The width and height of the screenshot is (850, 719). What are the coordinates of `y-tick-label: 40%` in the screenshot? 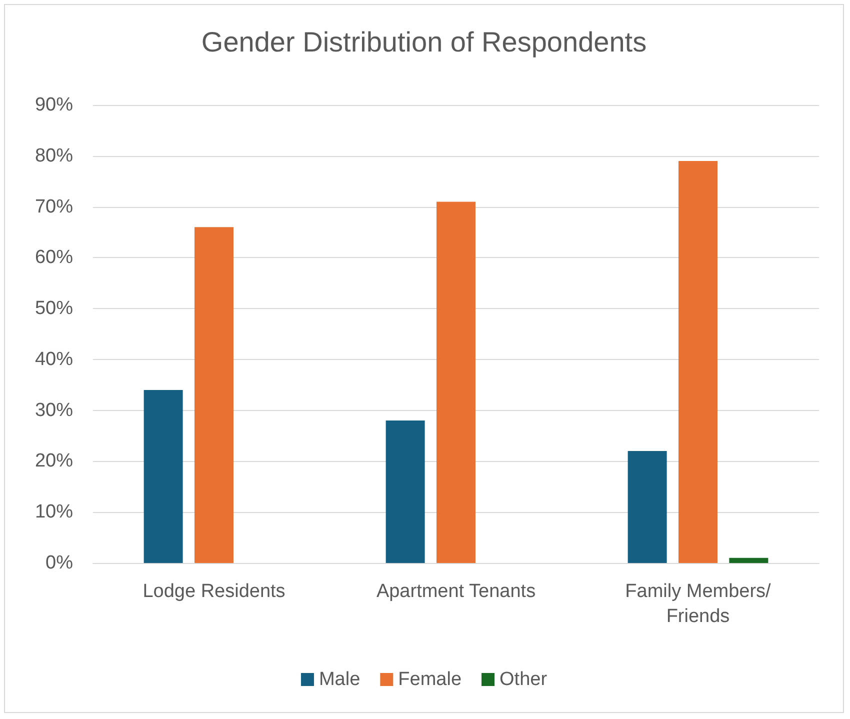 It's located at (54, 359).